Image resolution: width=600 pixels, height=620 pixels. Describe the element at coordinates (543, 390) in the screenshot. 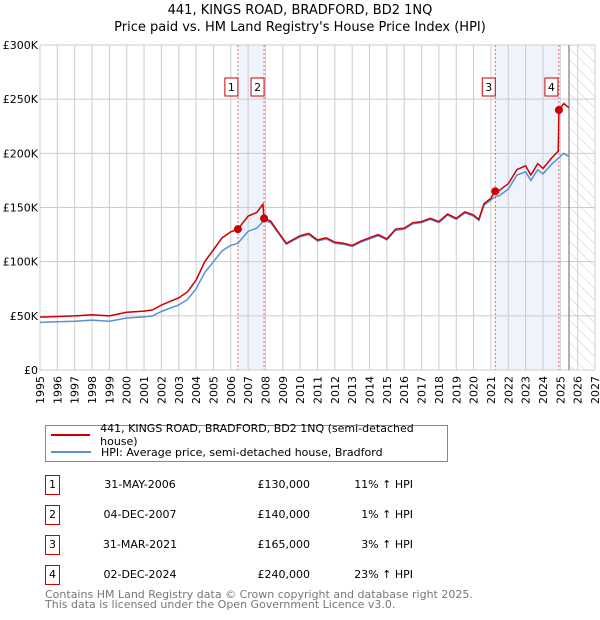

I see `x-tick-label: 2024` at that location.